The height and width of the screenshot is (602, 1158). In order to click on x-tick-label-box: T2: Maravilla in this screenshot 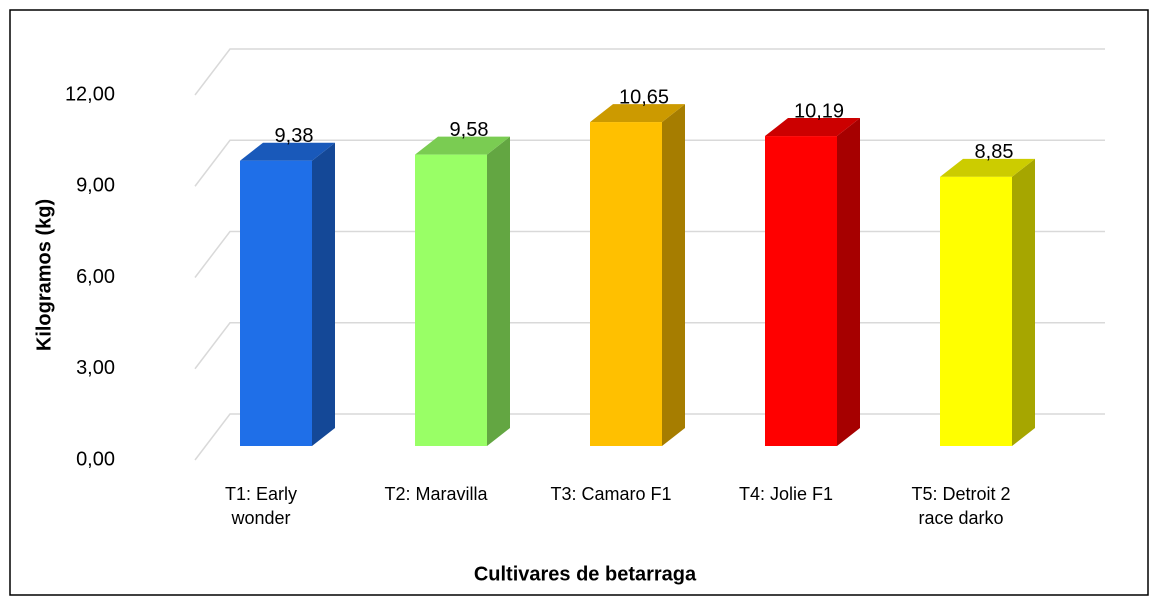, I will do `click(436, 494)`.